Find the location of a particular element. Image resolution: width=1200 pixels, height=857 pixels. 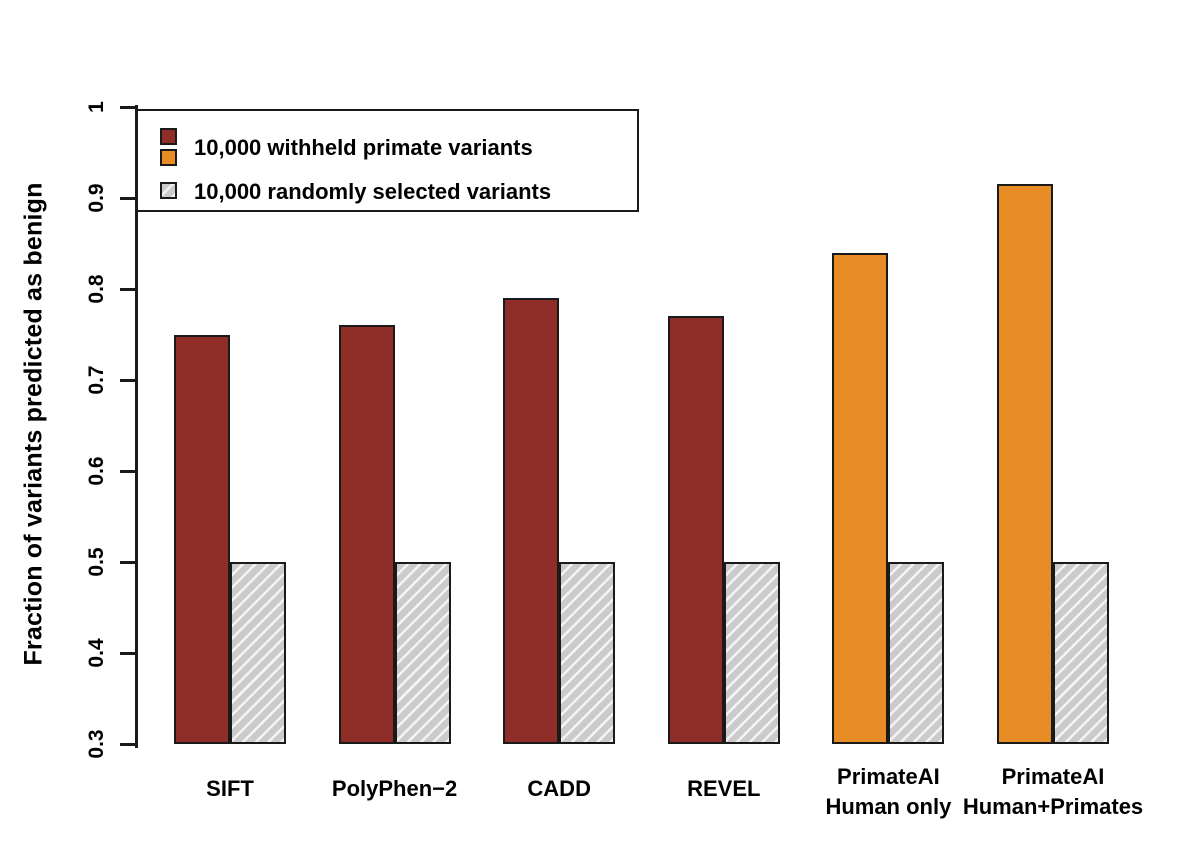

y-tick-label: 0.5 is located at coordinates (96, 562).